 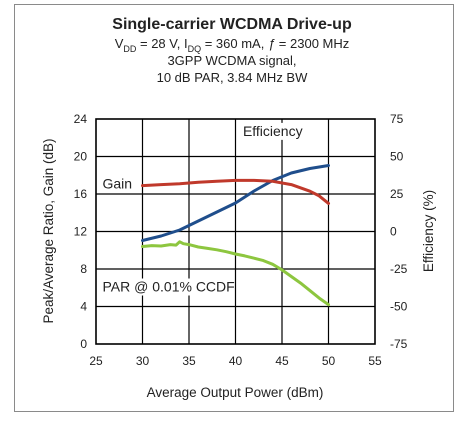 What do you see at coordinates (428, 231) in the screenshot?
I see `y-axis-label-right: Efficiency (%)` at bounding box center [428, 231].